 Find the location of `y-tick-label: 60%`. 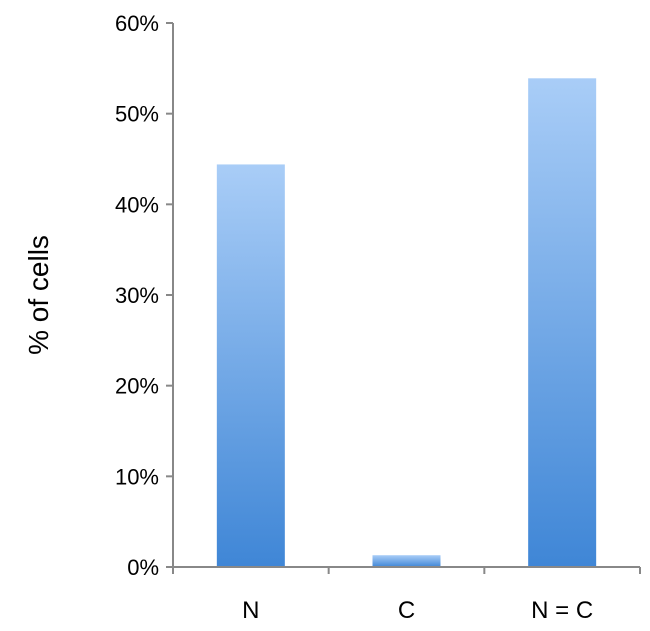

y-tick-label: 60% is located at coordinates (137, 23).